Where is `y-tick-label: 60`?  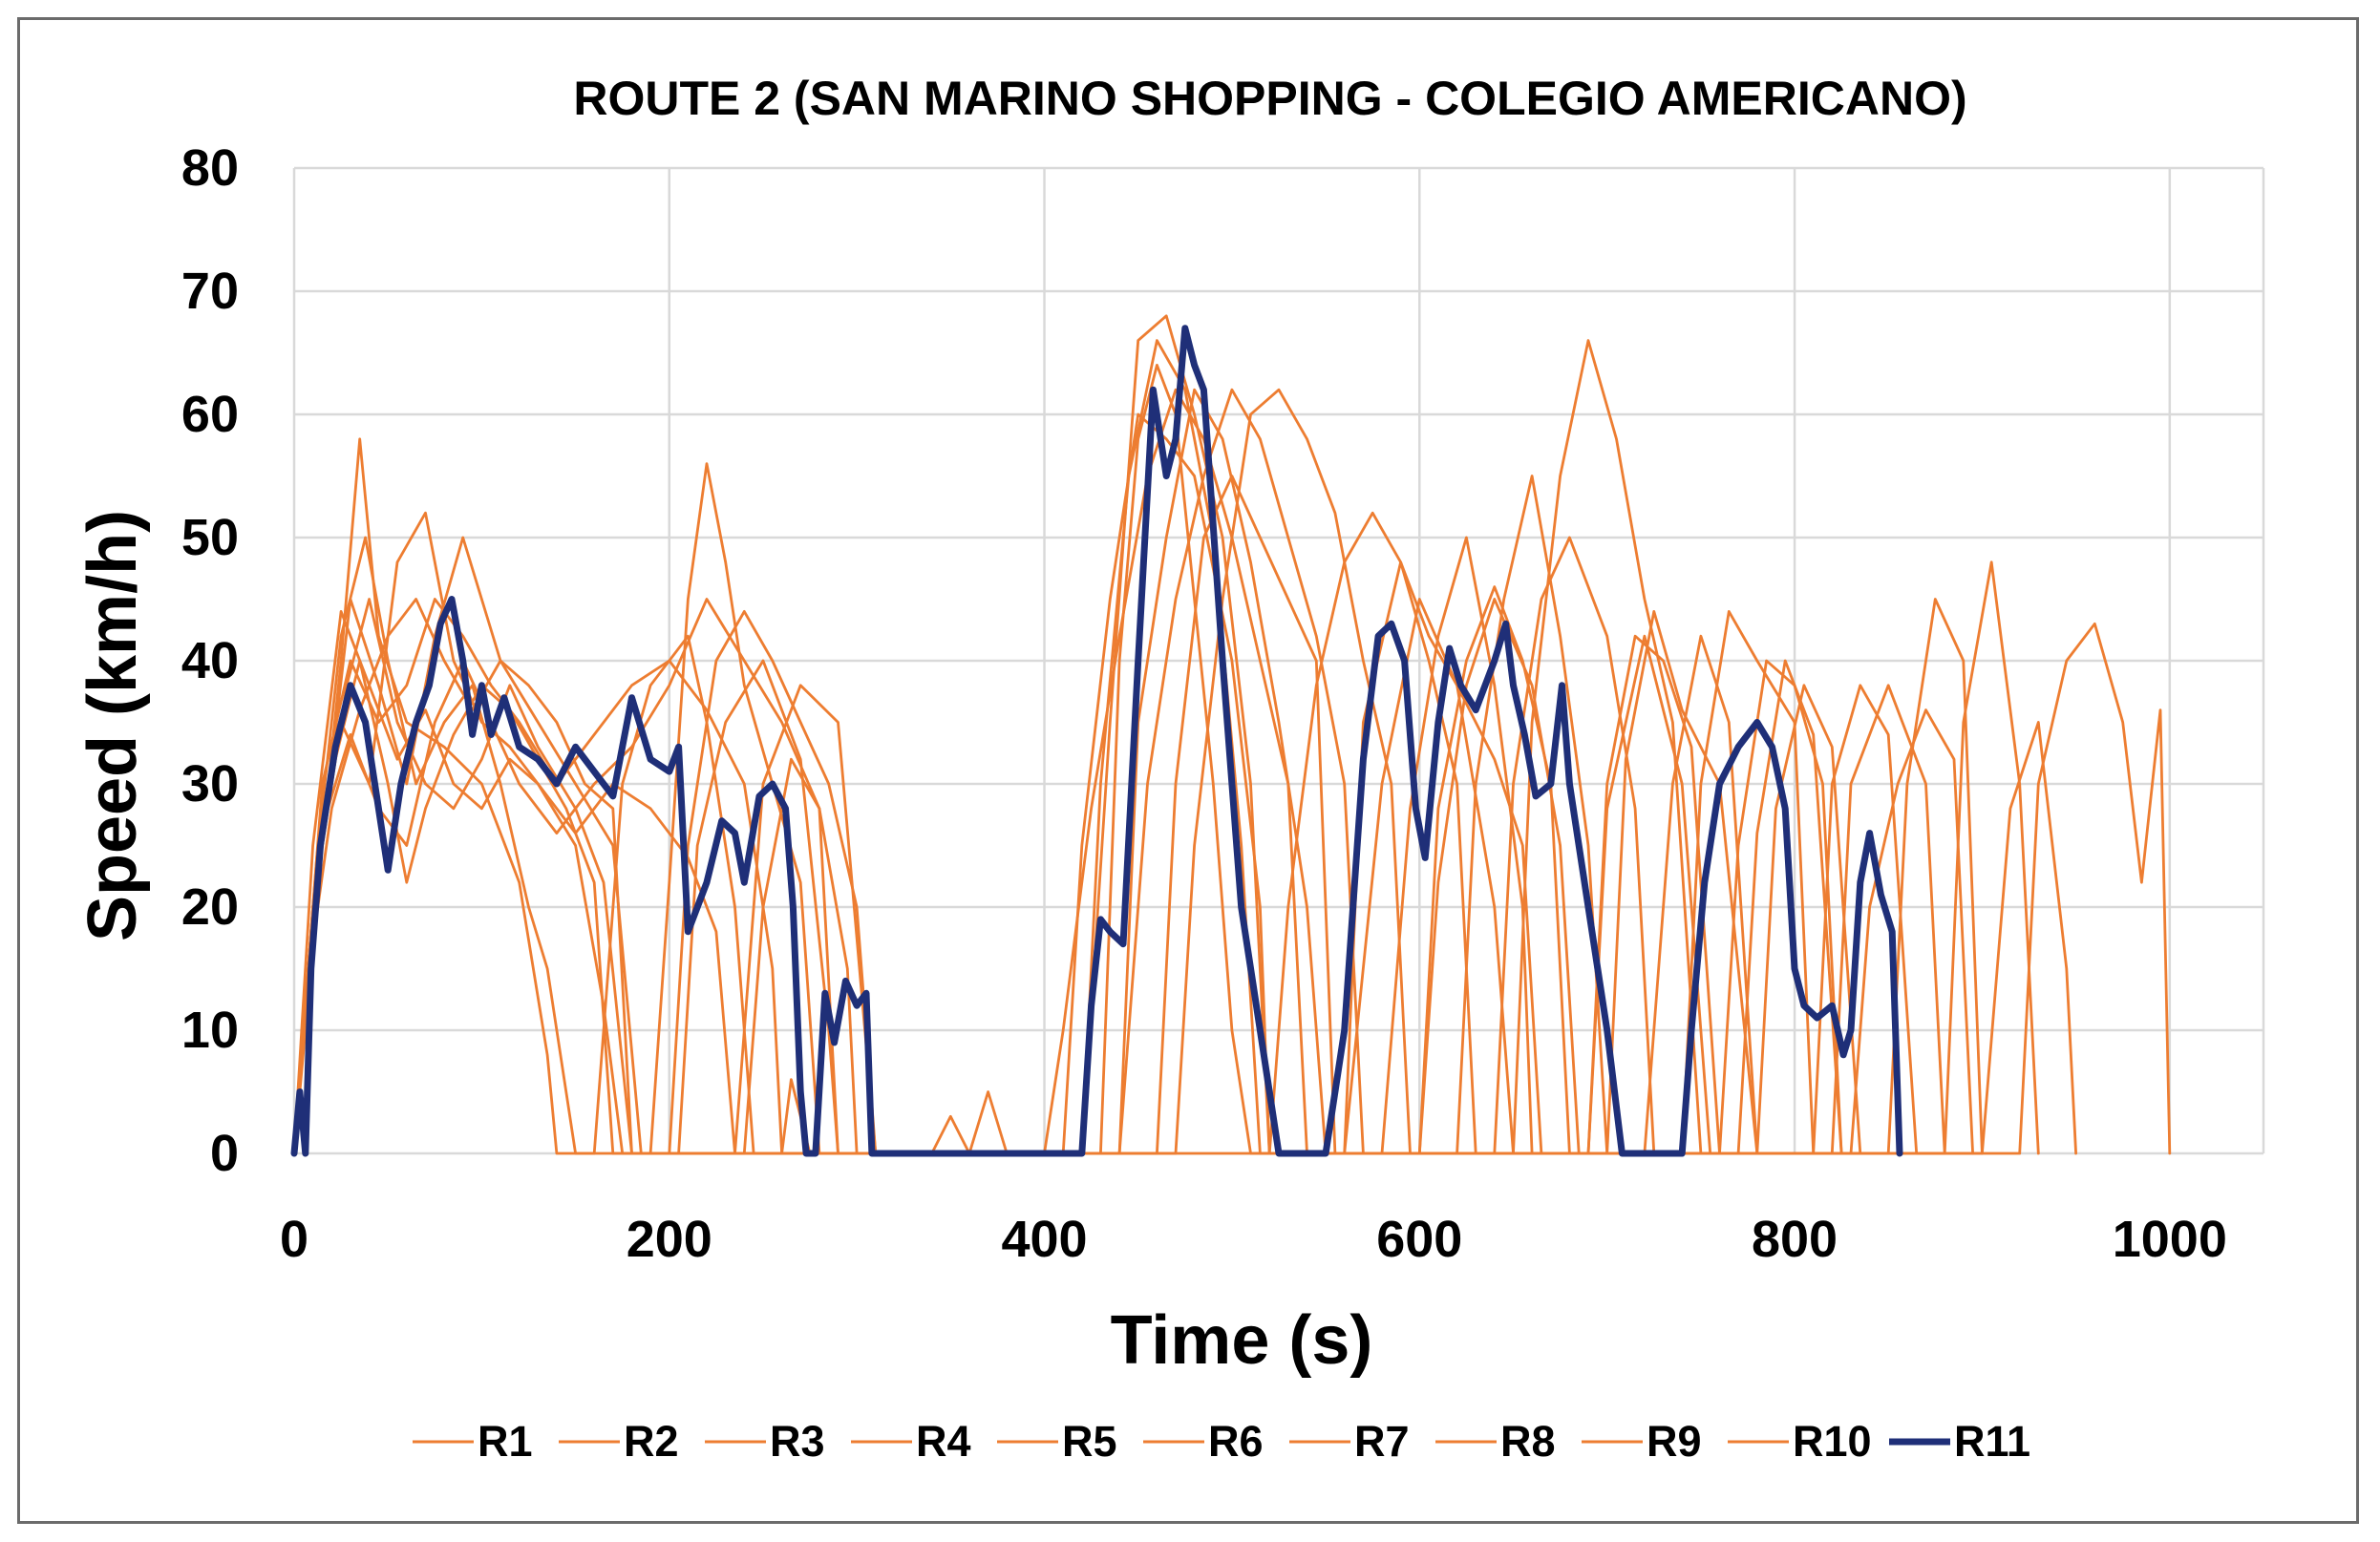 y-tick-label: 60 is located at coordinates (210, 415).